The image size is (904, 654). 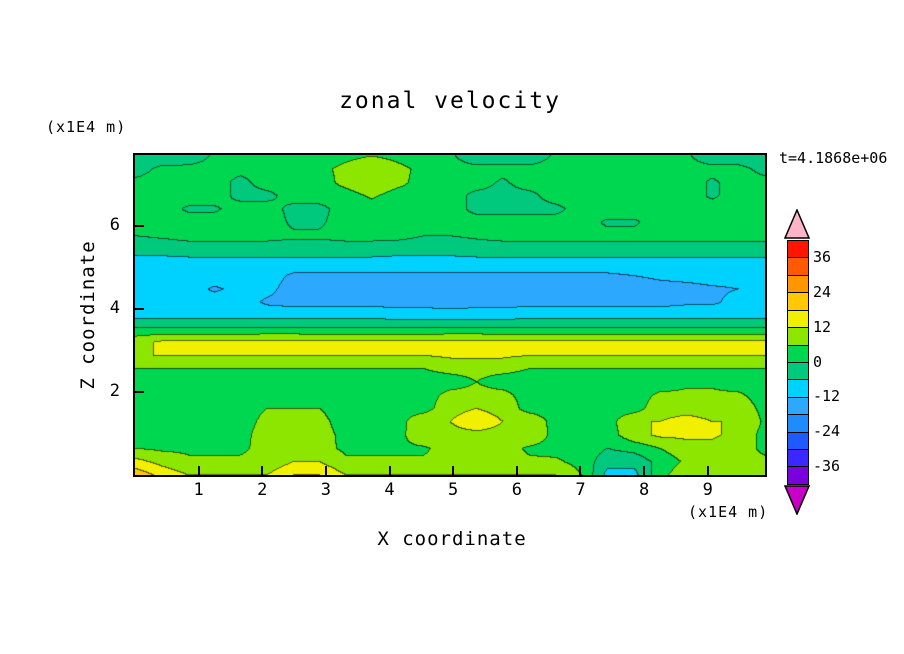 What do you see at coordinates (450, 101) in the screenshot?
I see `plot-title: zonal velocity` at bounding box center [450, 101].